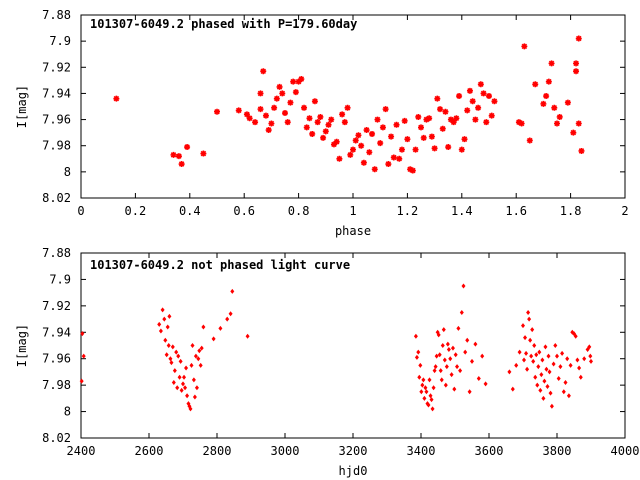  What do you see at coordinates (56, 438) in the screenshot?
I see `y-tick-label: 8.02` at bounding box center [56, 438].